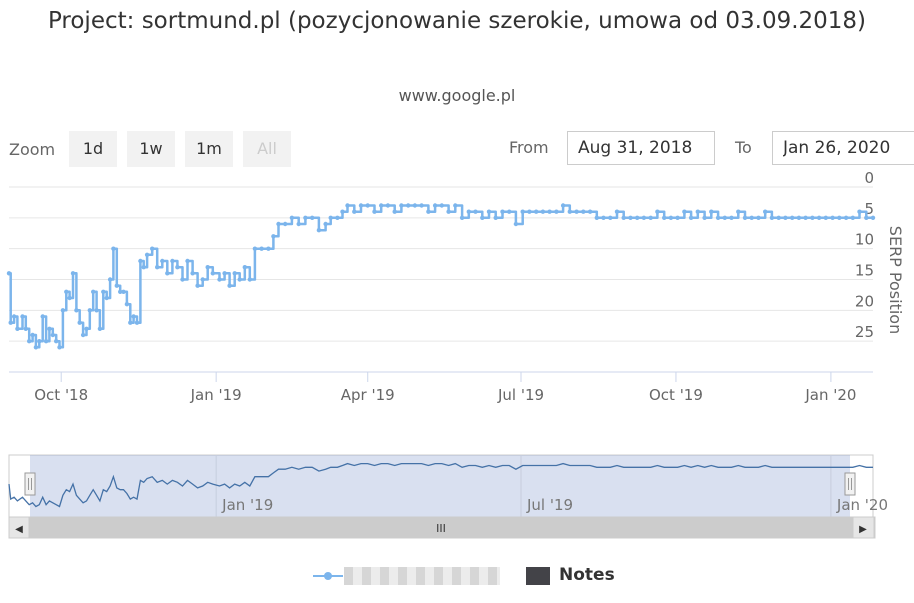 This screenshot has height=603, width=914. Describe the element at coordinates (440, 486) in the screenshot. I see `navigator-selected-range` at that location.